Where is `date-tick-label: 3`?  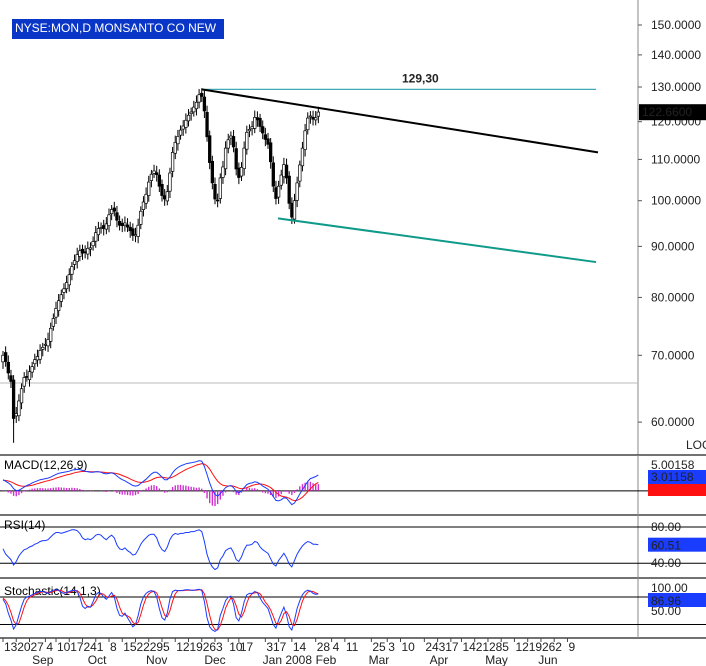 date-tick-label: 3 is located at coordinates (391, 647).